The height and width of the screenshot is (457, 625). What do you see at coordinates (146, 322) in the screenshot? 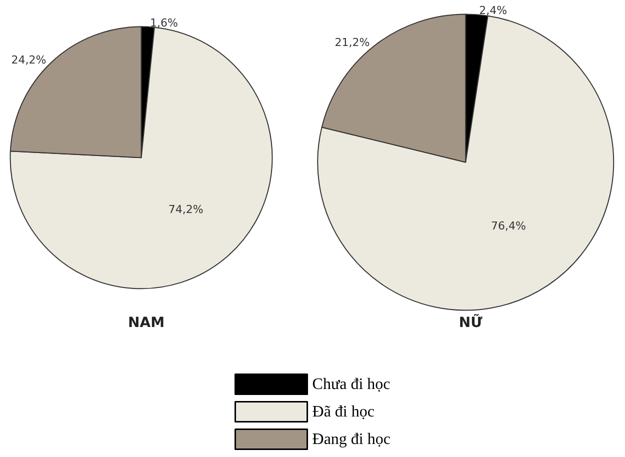
I see `slice-label: NAM` at bounding box center [146, 322].